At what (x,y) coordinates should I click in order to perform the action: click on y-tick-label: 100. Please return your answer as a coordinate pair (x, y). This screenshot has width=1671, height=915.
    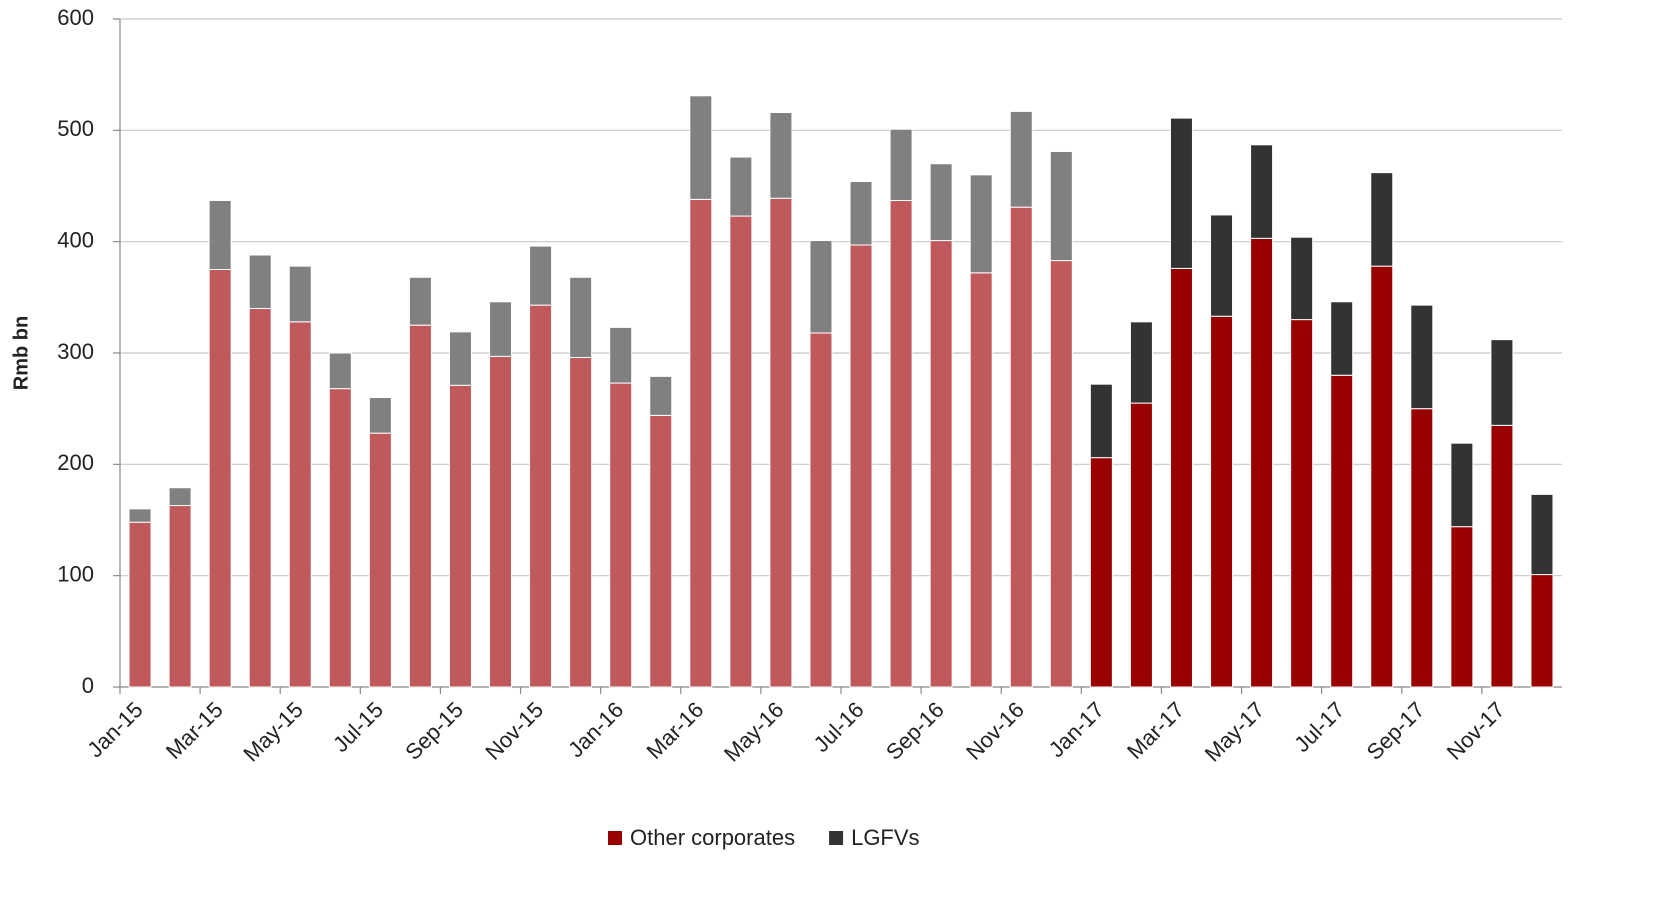
    Looking at the image, I should click on (75, 573).